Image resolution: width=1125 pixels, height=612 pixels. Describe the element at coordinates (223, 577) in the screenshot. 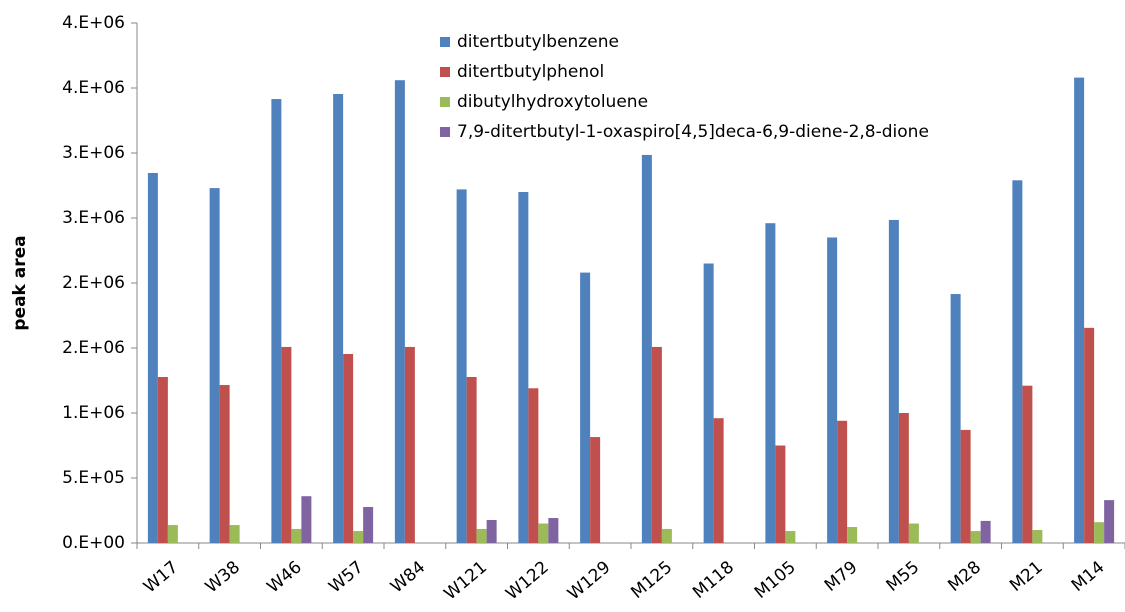

I see `x-tick-label: W38` at that location.